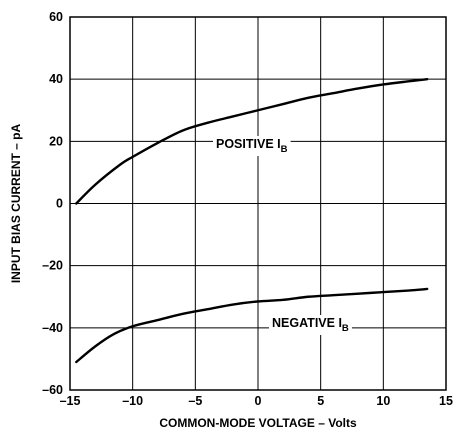 The image size is (471, 437). I want to click on positive-ib-label: POSITIVE IB, so click(252, 146).